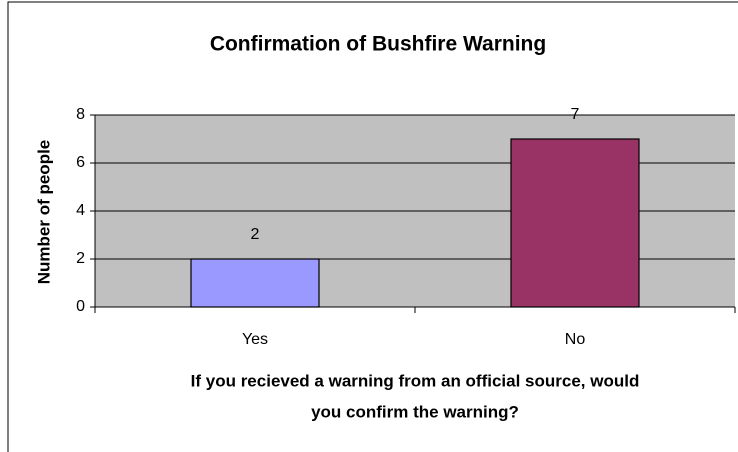 The height and width of the screenshot is (452, 738). Describe the element at coordinates (255, 339) in the screenshot. I see `x-tick-label: Yes` at that location.